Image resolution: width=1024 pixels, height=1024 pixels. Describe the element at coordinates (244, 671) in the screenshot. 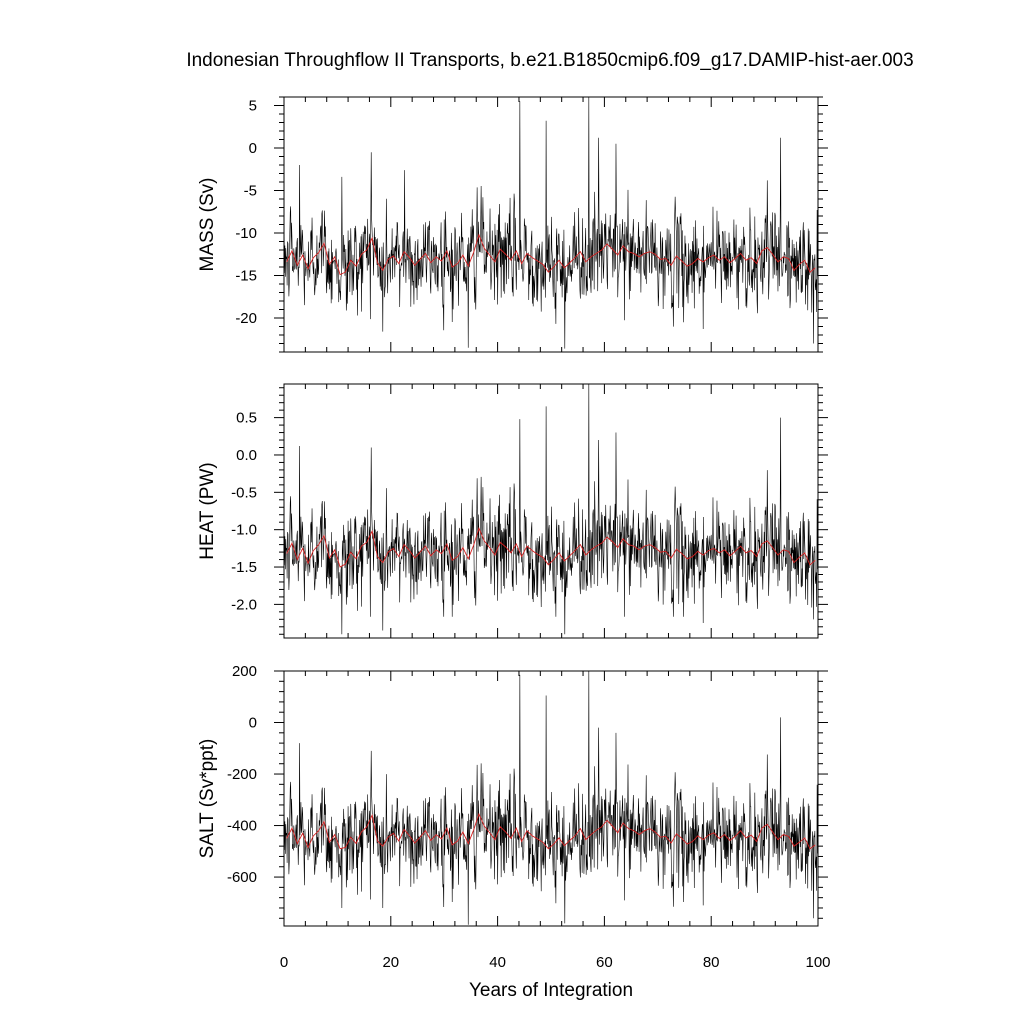

I see `y-tick-label: 200` at that location.